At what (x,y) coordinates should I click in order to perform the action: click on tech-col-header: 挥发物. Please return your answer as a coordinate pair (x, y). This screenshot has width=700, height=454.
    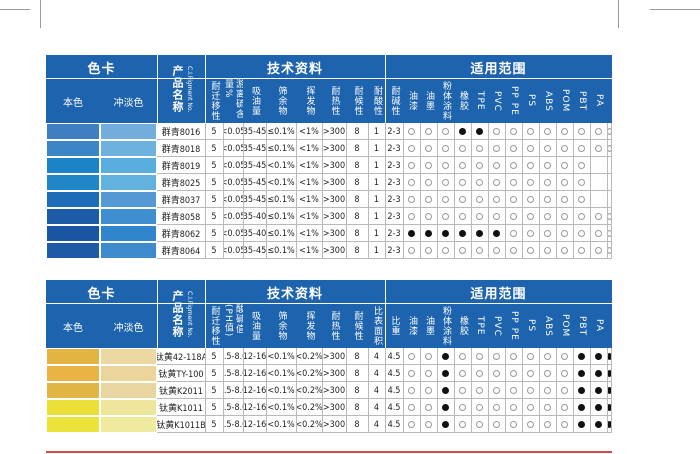
    Looking at the image, I should click on (309, 101).